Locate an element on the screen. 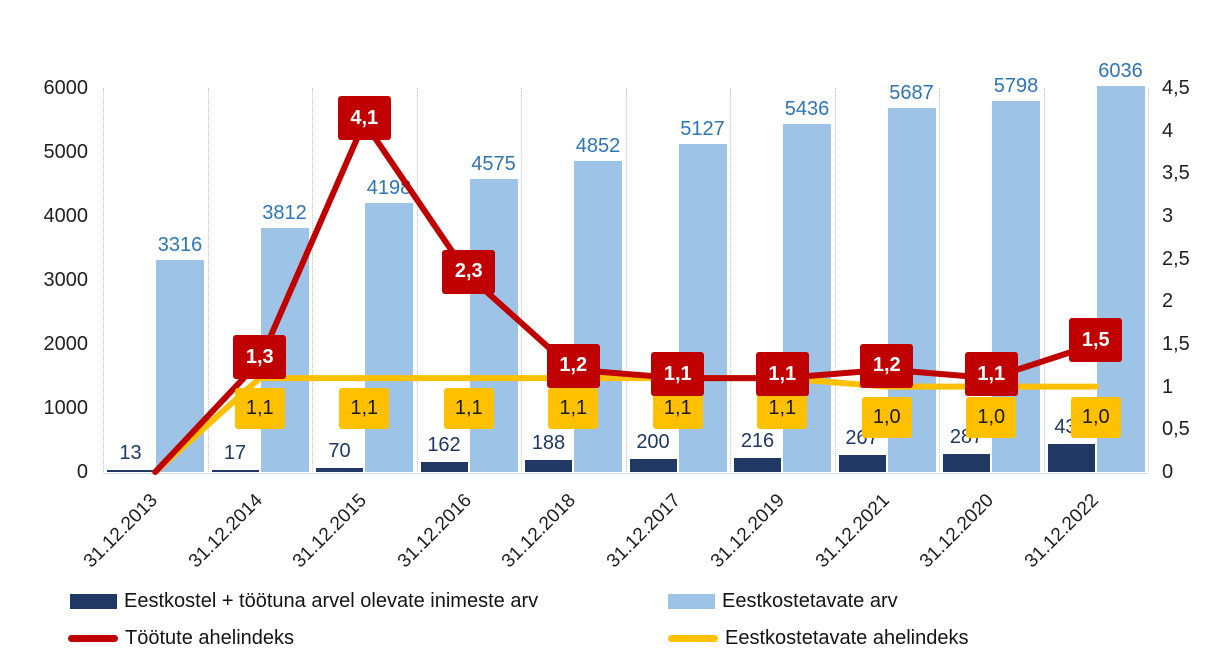 Image resolution: width=1232 pixels, height=671 pixels. eestkostetavate-ahelindeks-line is located at coordinates (625, 425).